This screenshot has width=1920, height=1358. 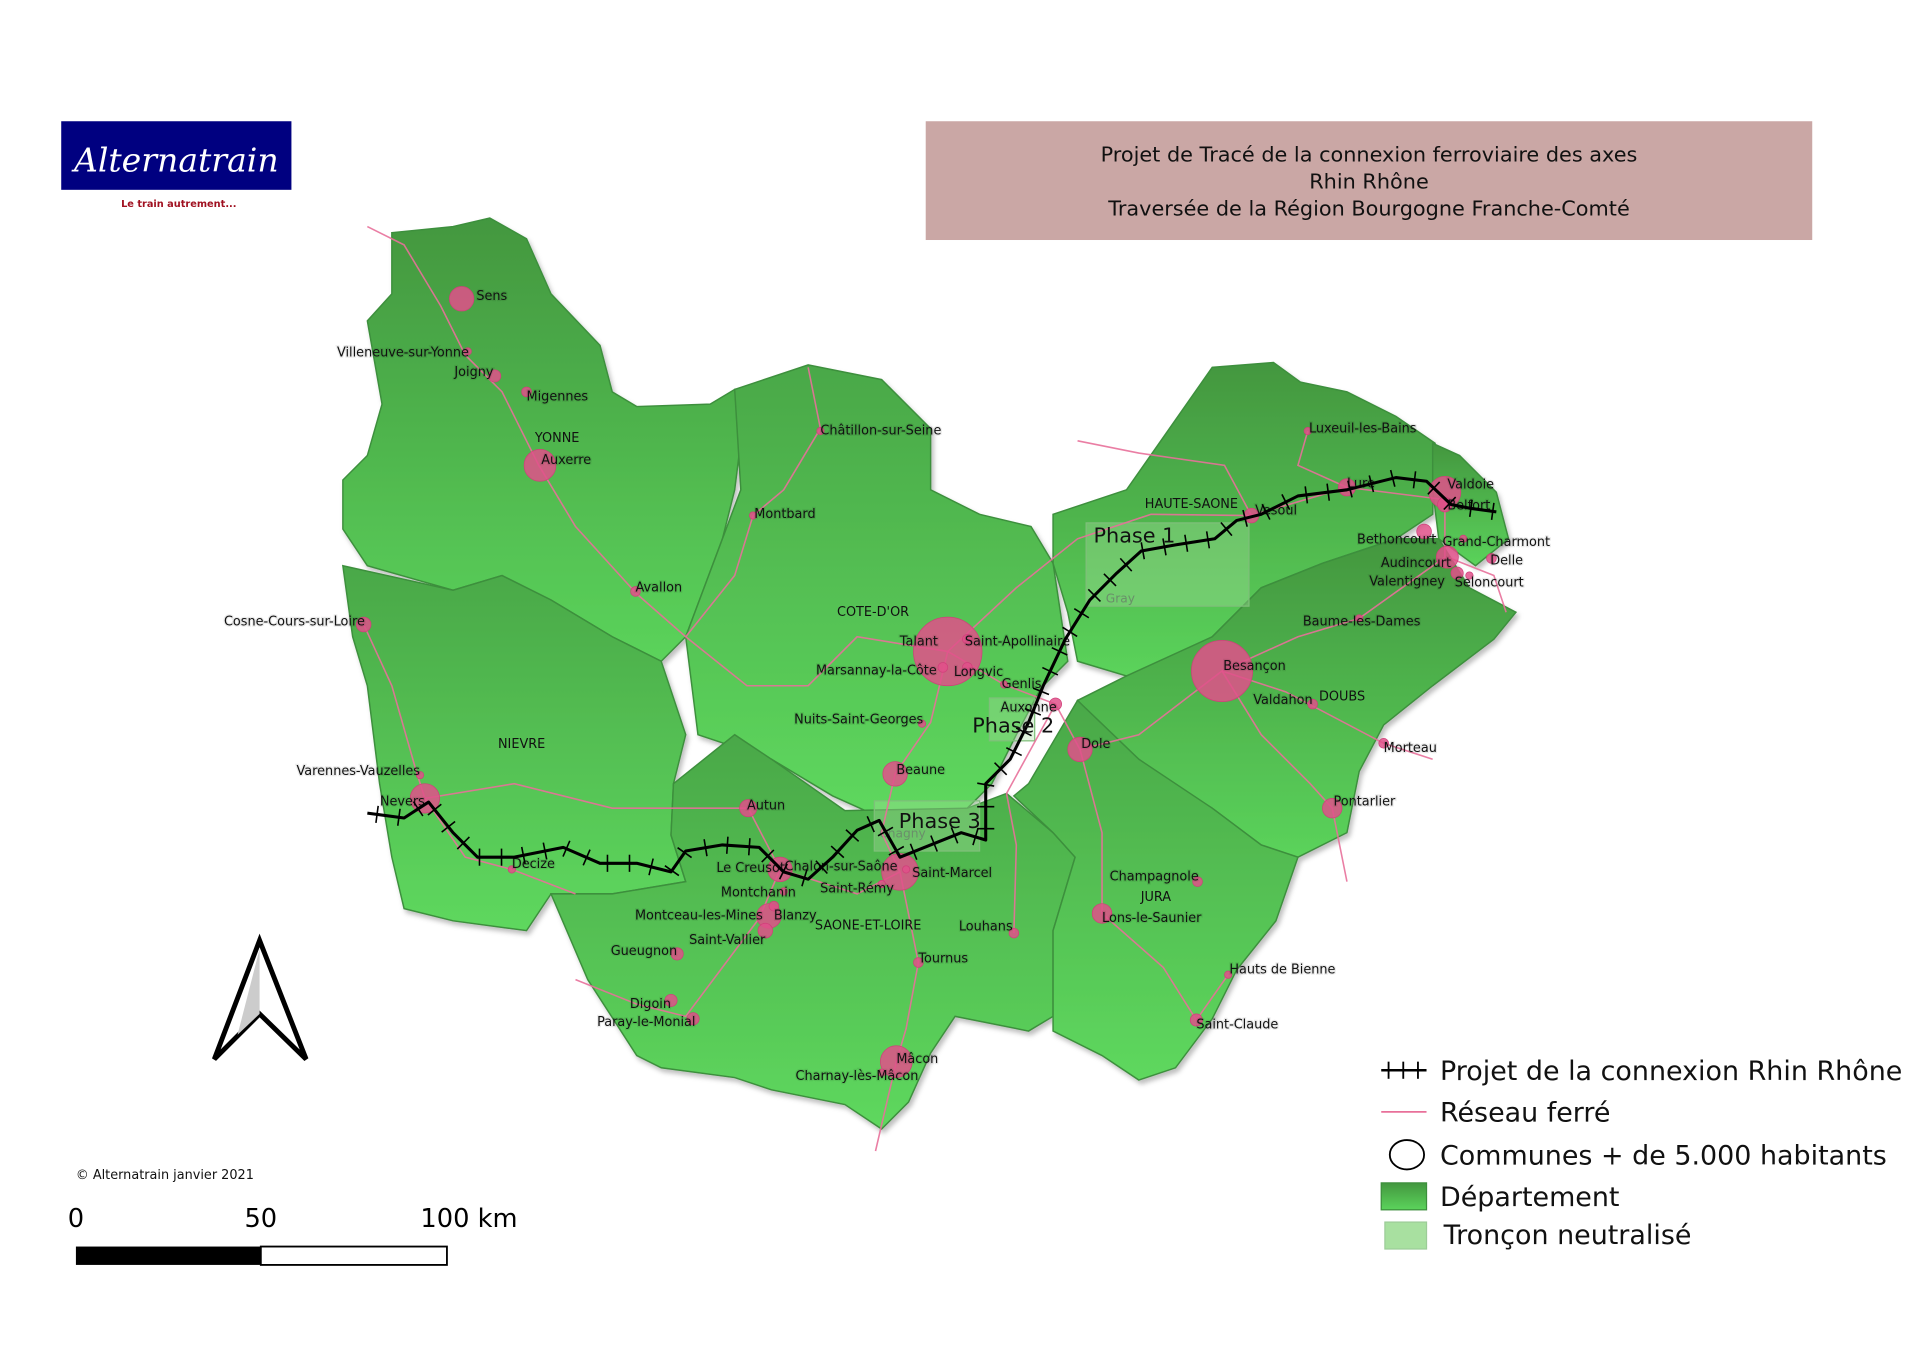 I want to click on city-digoin: Digoin, so click(x=653, y=1003).